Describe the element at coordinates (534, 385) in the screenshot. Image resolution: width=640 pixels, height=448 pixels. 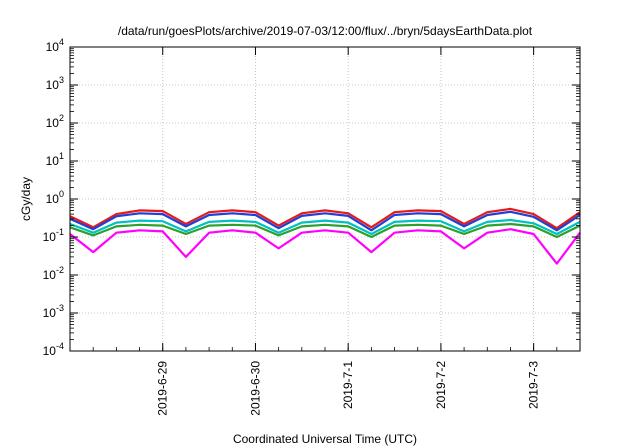
I see `x-tick-label: 2019-7-3` at that location.